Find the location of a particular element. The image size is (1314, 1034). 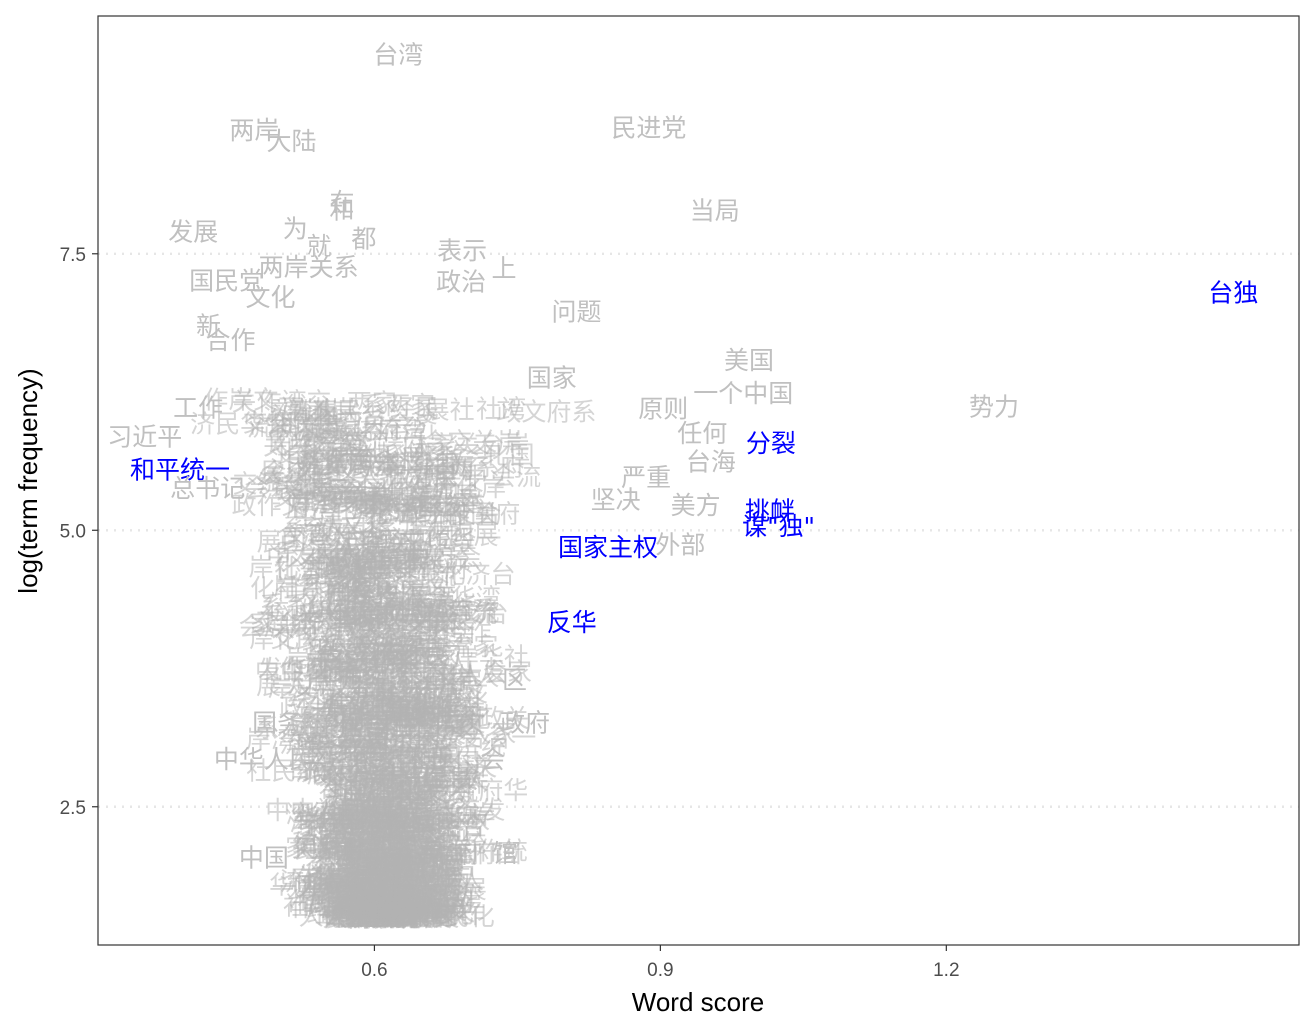

cloud-word: 华国会 is located at coordinates (446, 494).